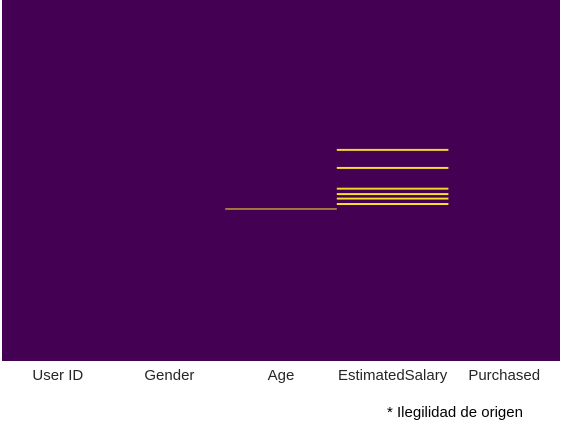 This screenshot has width=563, height=433. What do you see at coordinates (169, 375) in the screenshot?
I see `column-label: Gender` at bounding box center [169, 375].